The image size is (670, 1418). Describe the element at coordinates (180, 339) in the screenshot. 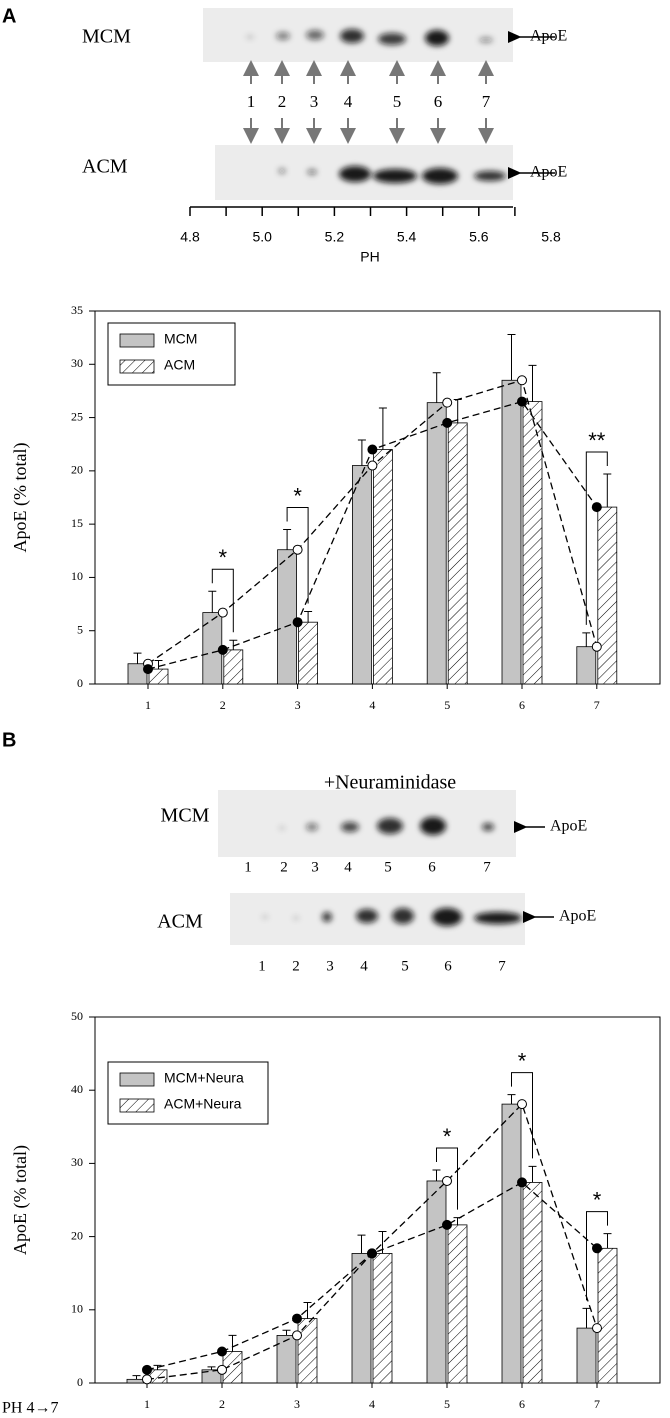

I see `legend-label: MCM` at that location.